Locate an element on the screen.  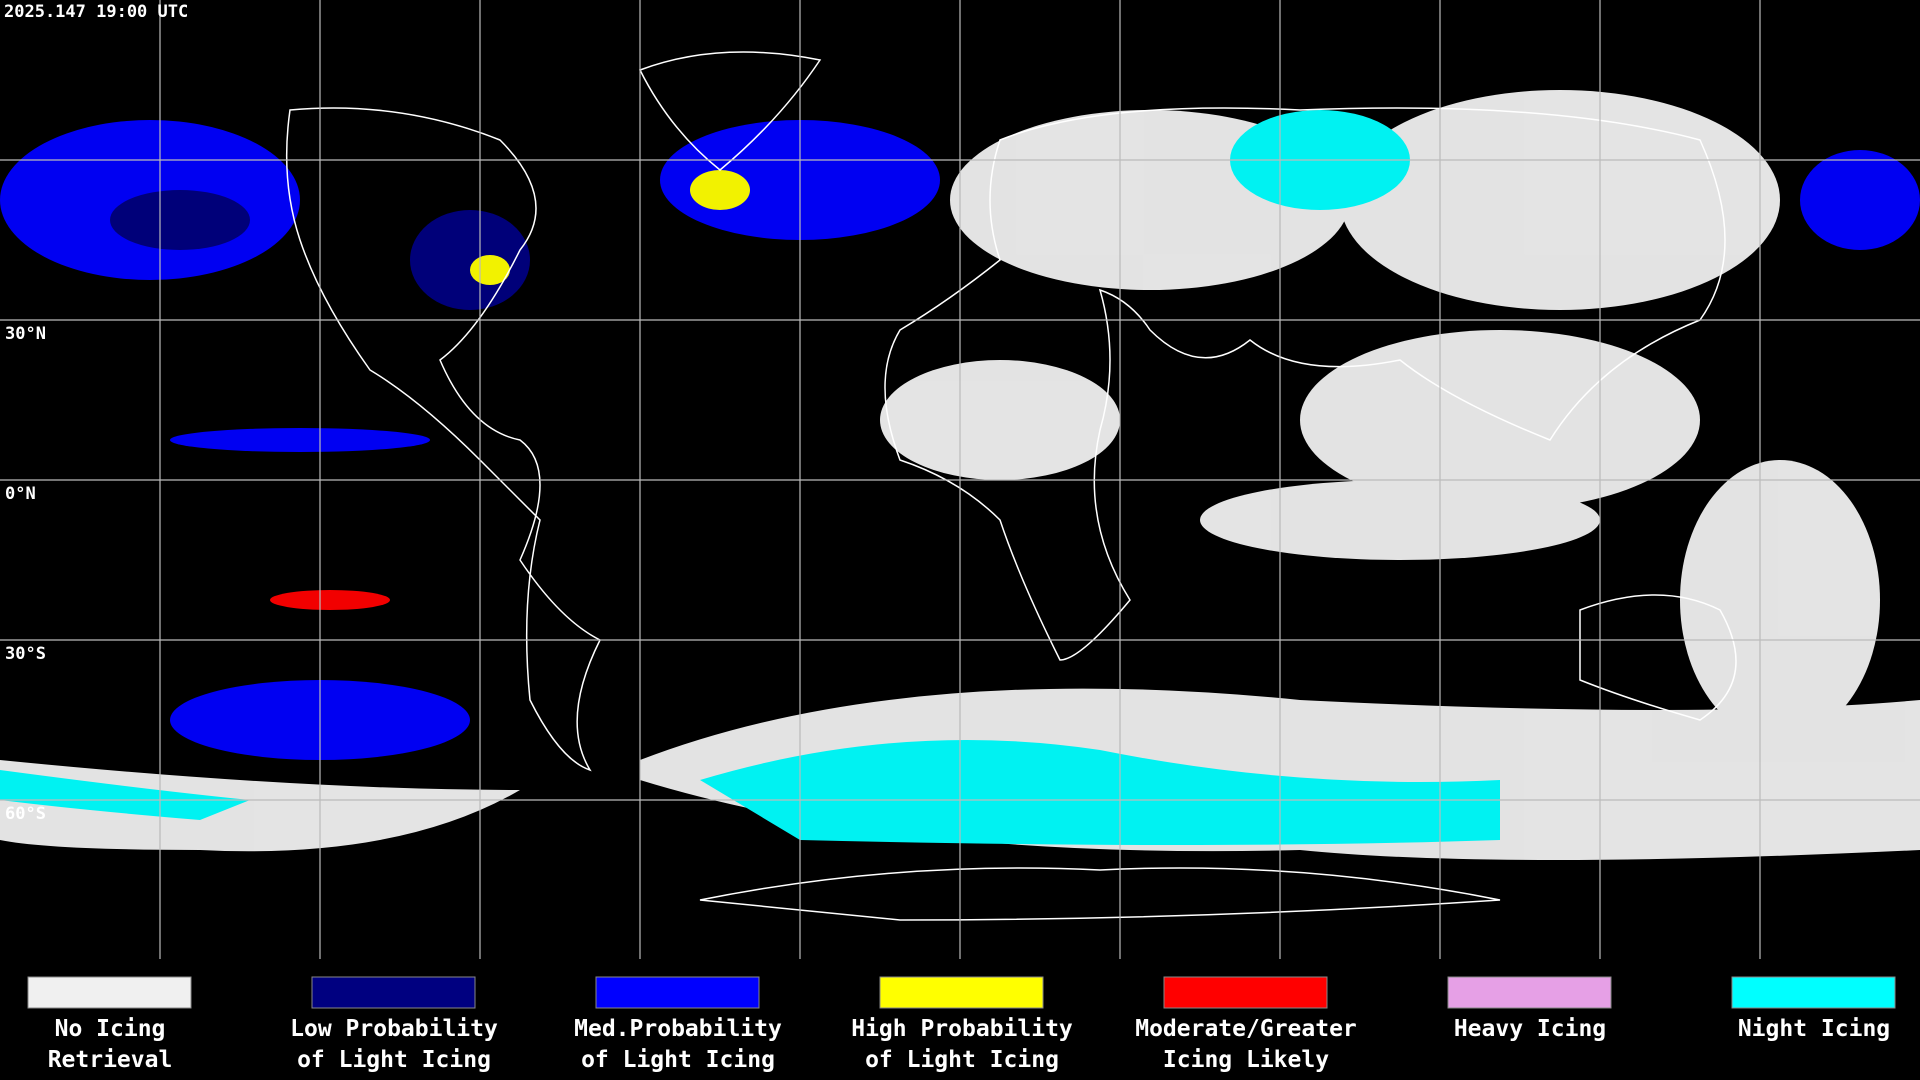
legend-label: Retrieval is located at coordinates (110, 1060).